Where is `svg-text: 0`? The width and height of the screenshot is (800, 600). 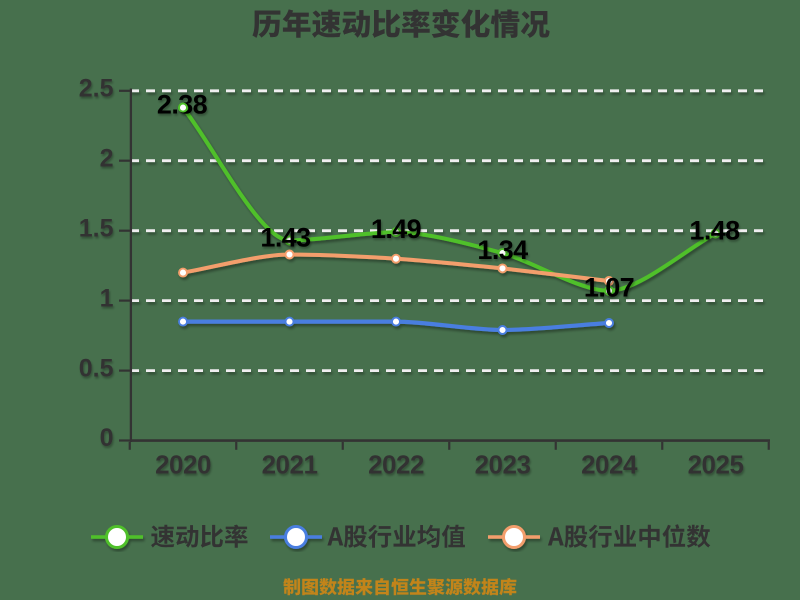
svg-text: 0 is located at coordinates (107, 438).